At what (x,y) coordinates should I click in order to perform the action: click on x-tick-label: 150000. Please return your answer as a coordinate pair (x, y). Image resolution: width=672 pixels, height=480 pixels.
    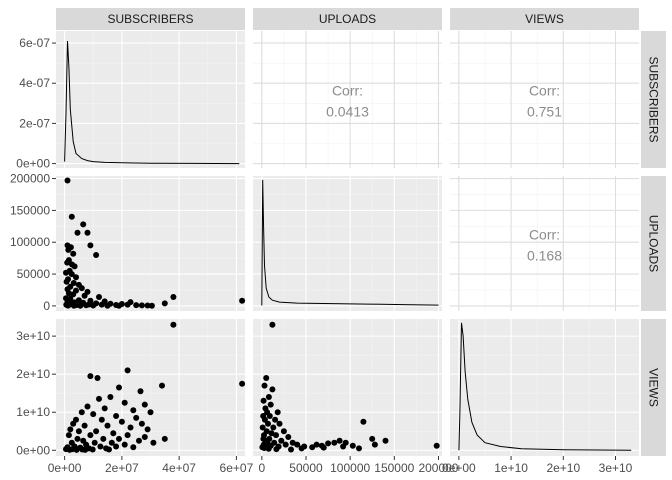
    Looking at the image, I should click on (394, 468).